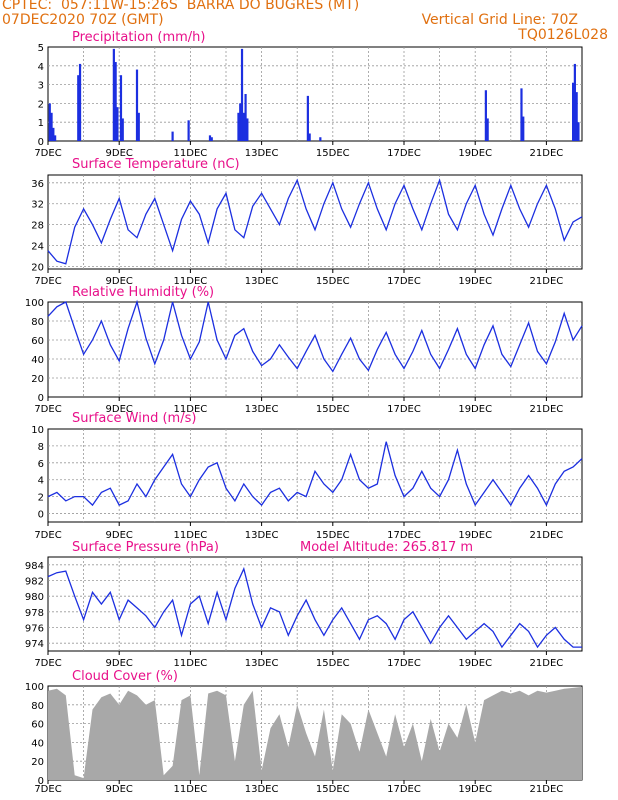  I want to click on y-tick-label: 984, so click(34, 566).